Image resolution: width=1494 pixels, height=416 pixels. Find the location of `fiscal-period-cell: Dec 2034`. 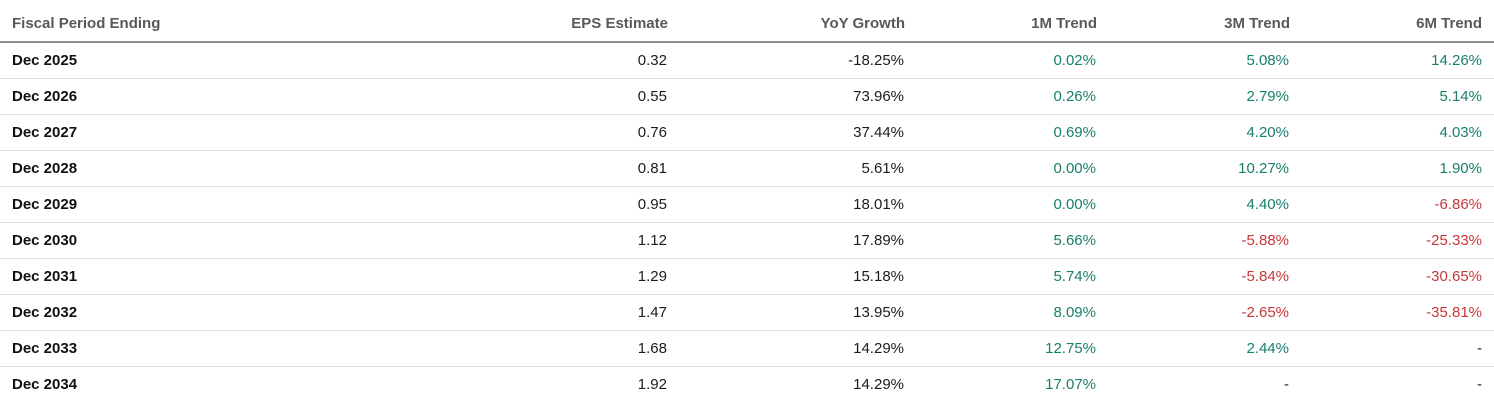

fiscal-period-cell: Dec 2034 is located at coordinates (45, 384).